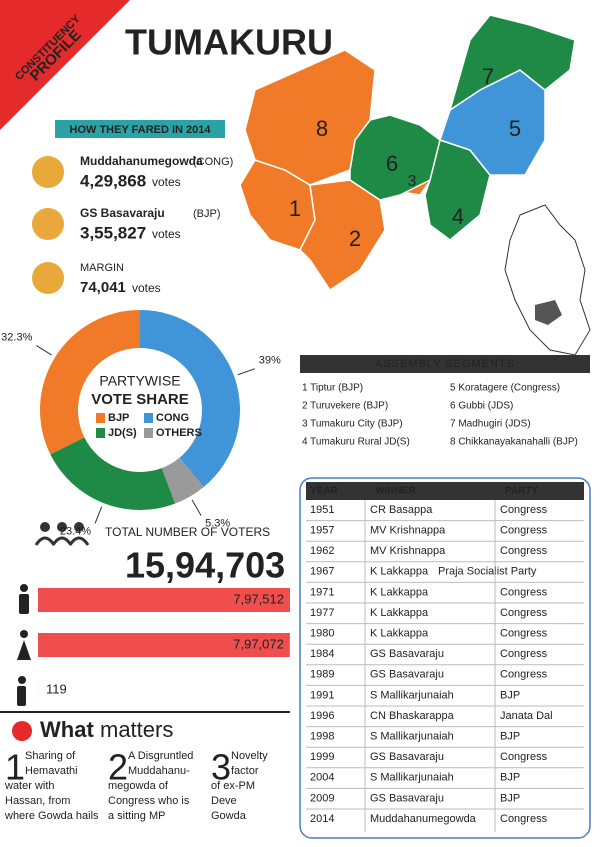  What do you see at coordinates (322, 654) in the screenshot?
I see `table-cell: 1984` at bounding box center [322, 654].